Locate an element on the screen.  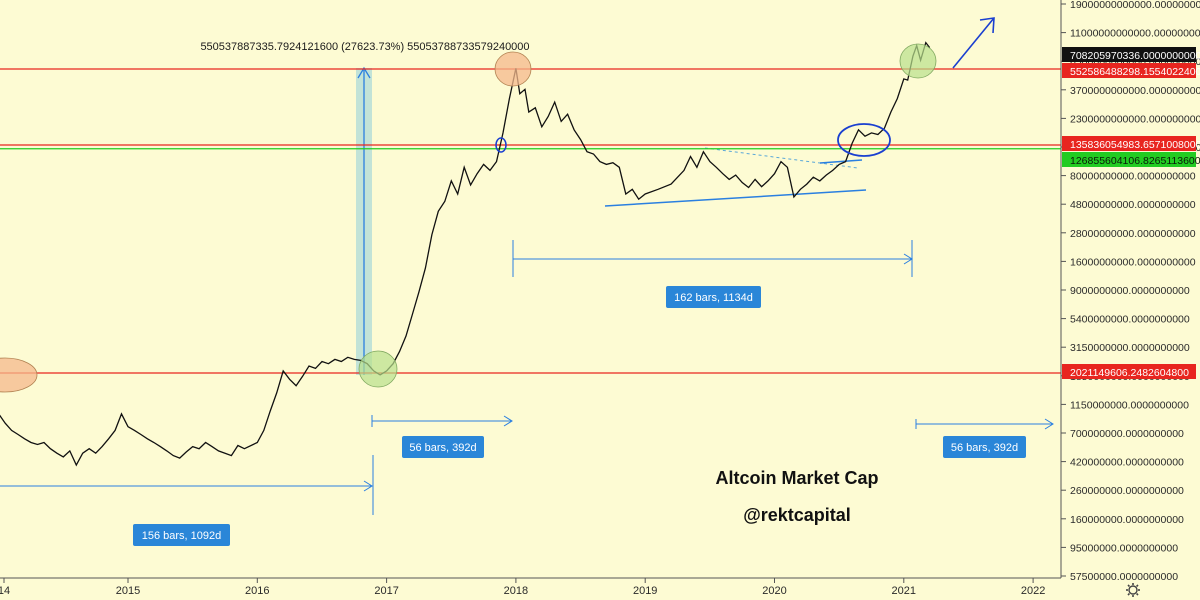
time-axis-tick-label: 2019 is located at coordinates (645, 591).